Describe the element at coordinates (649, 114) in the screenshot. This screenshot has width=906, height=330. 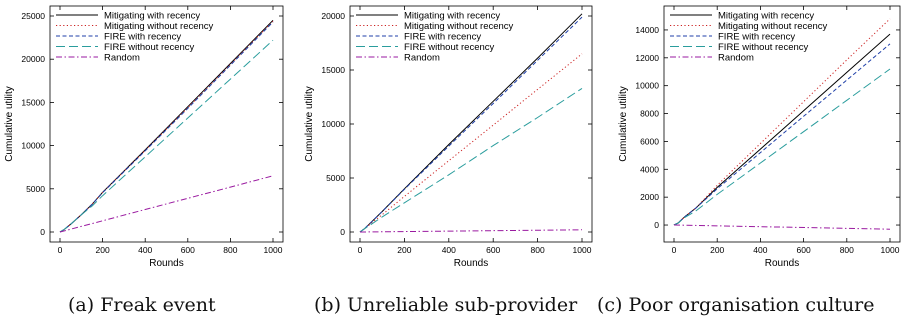
I see `y-tick-label: 8000` at that location.